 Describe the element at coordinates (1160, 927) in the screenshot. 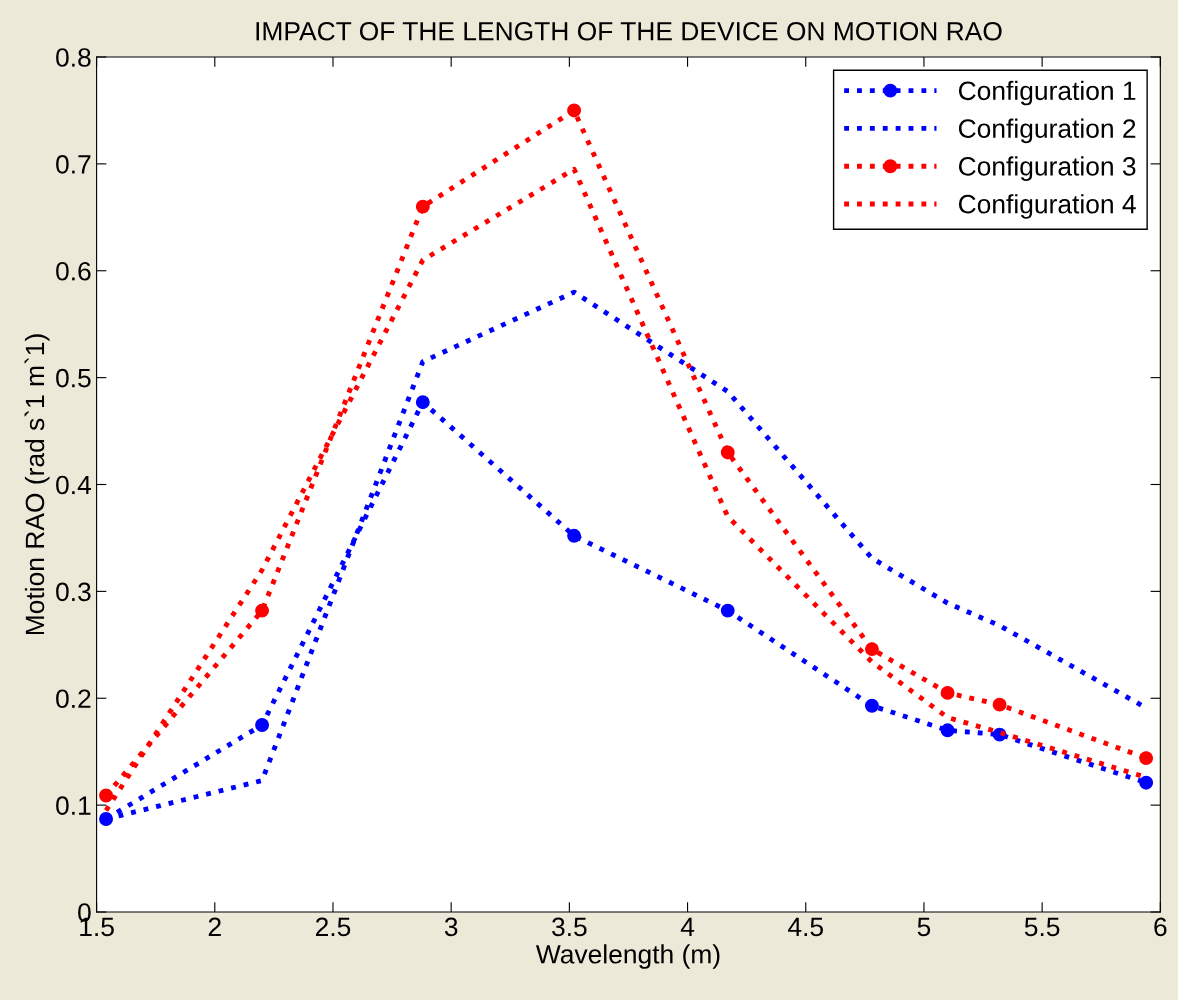

I see `x-tick-label: 6` at that location.